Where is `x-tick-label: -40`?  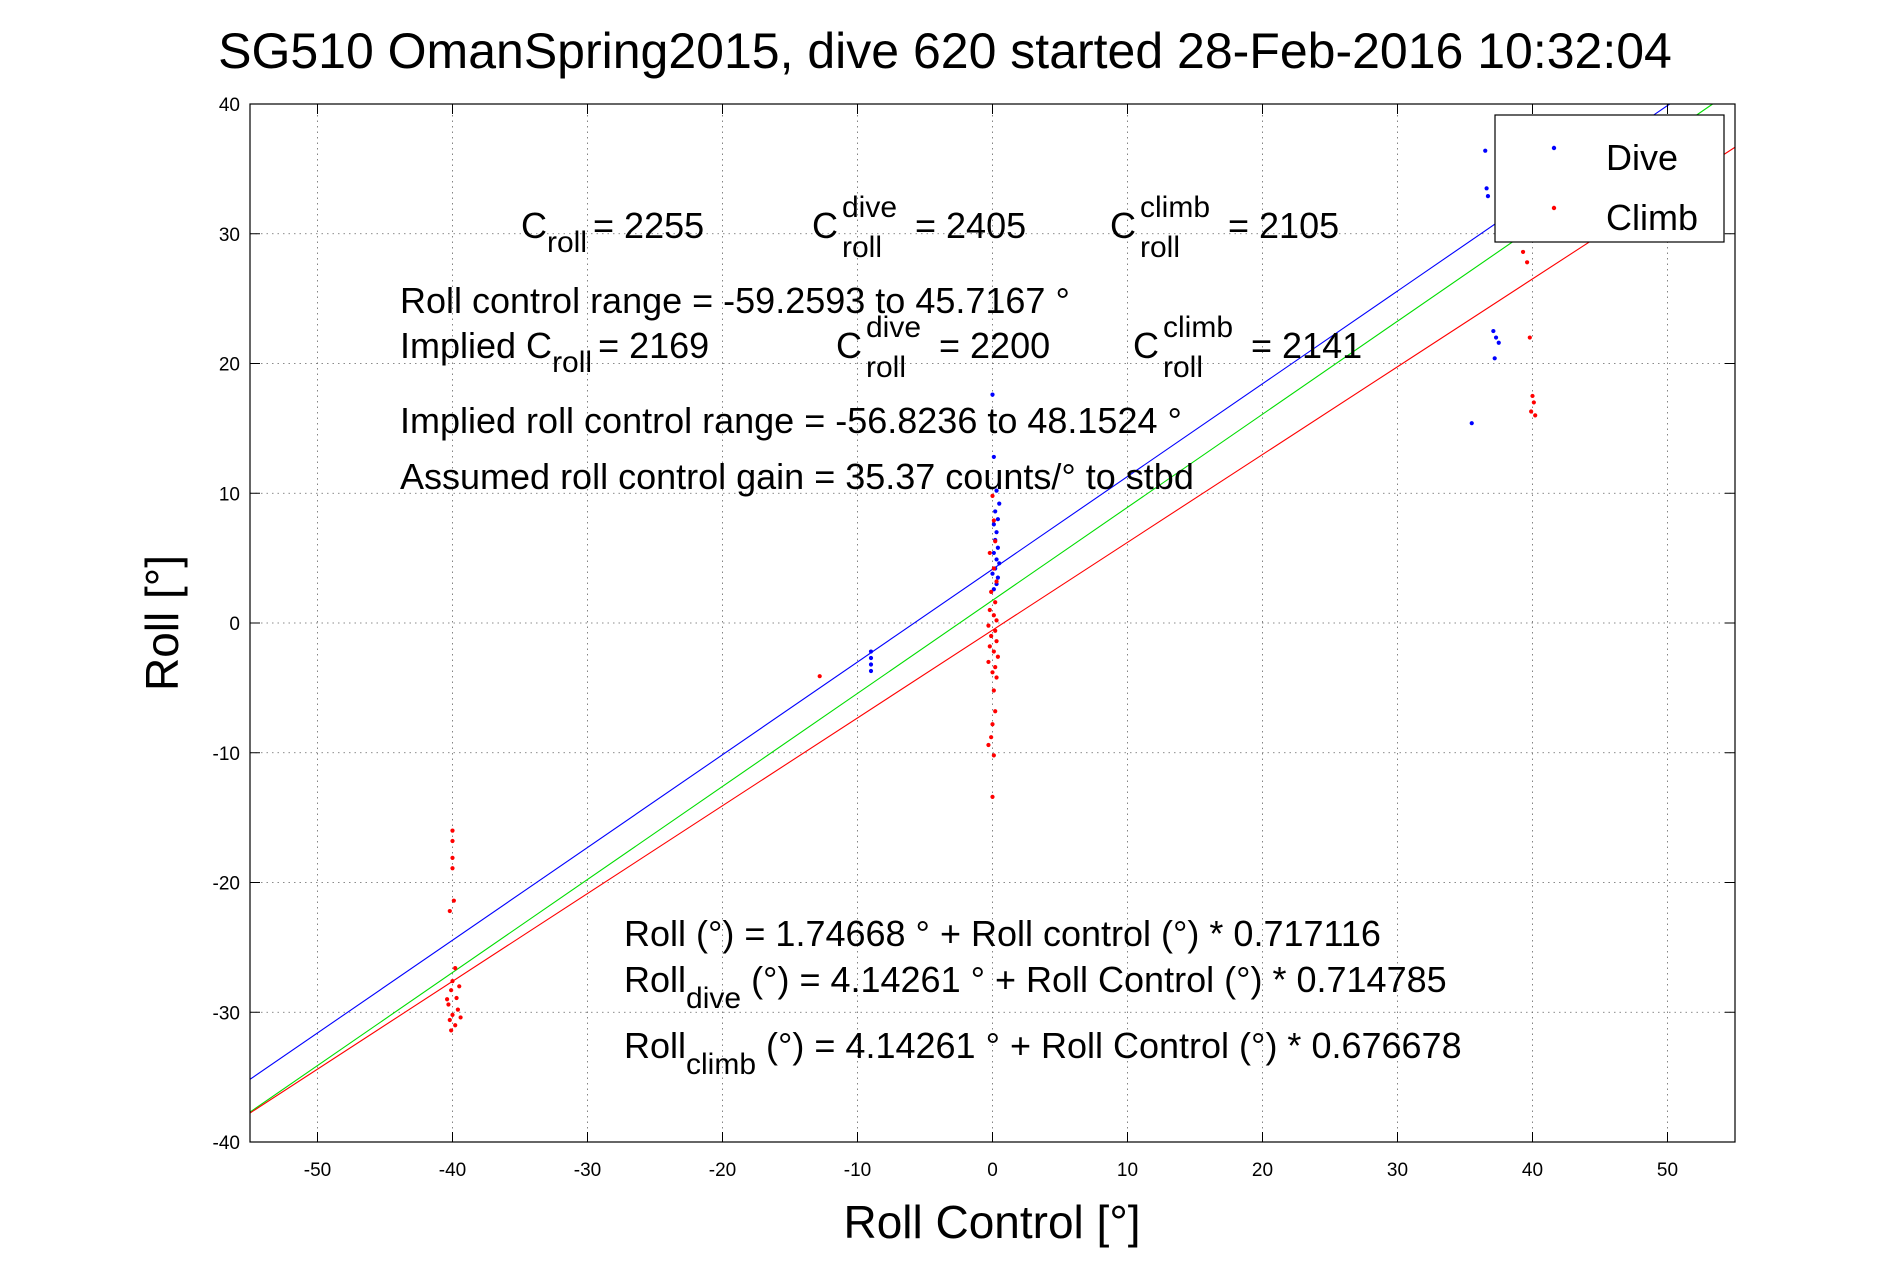
x-tick-label: -40 is located at coordinates (452, 1170).